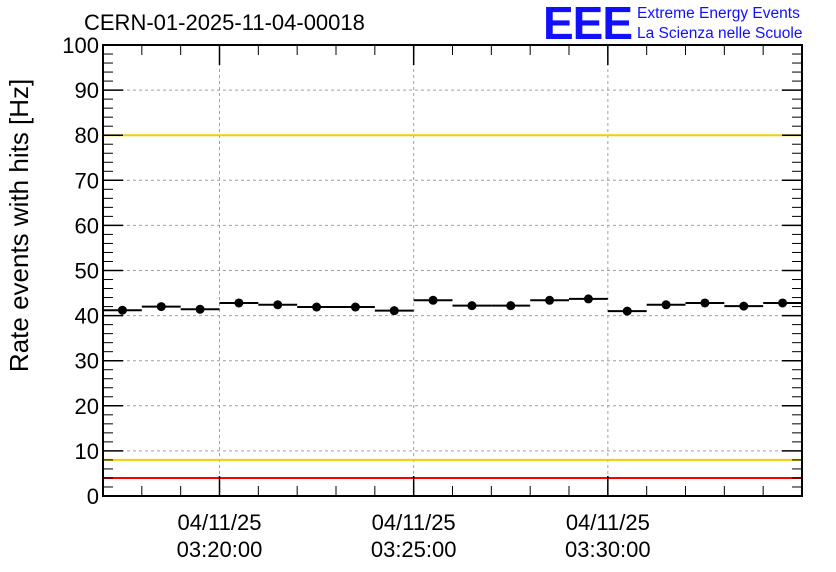 The image size is (836, 572). I want to click on y-tick-label: 40, so click(87, 316).